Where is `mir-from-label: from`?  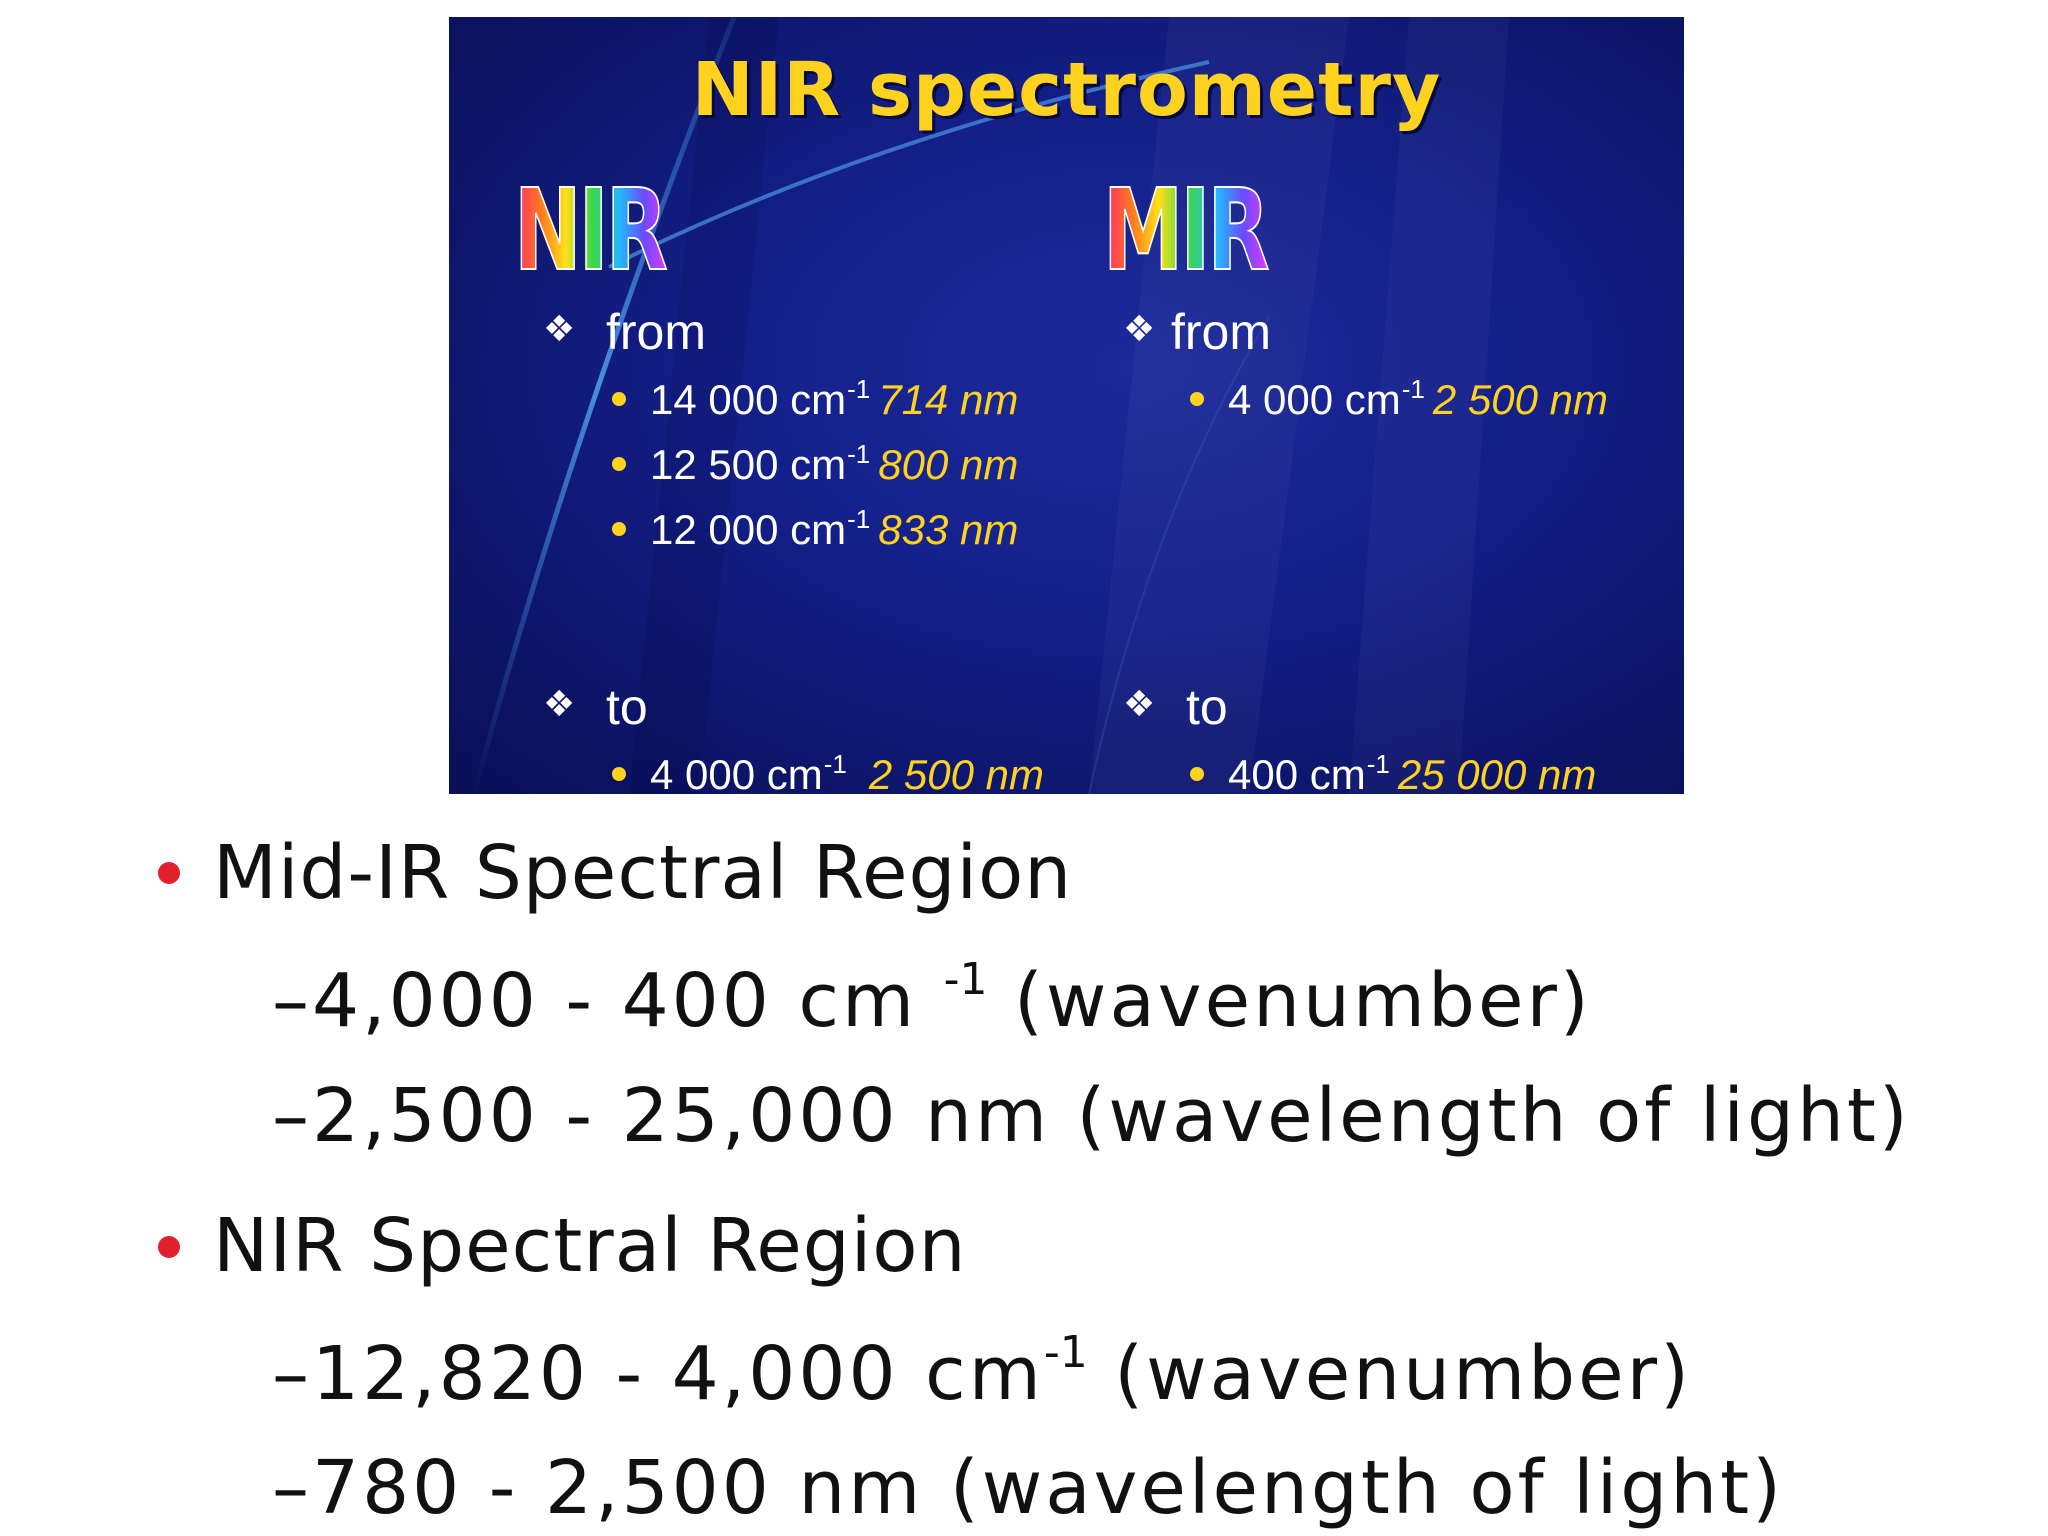
mir-from-label: from is located at coordinates (1221, 332).